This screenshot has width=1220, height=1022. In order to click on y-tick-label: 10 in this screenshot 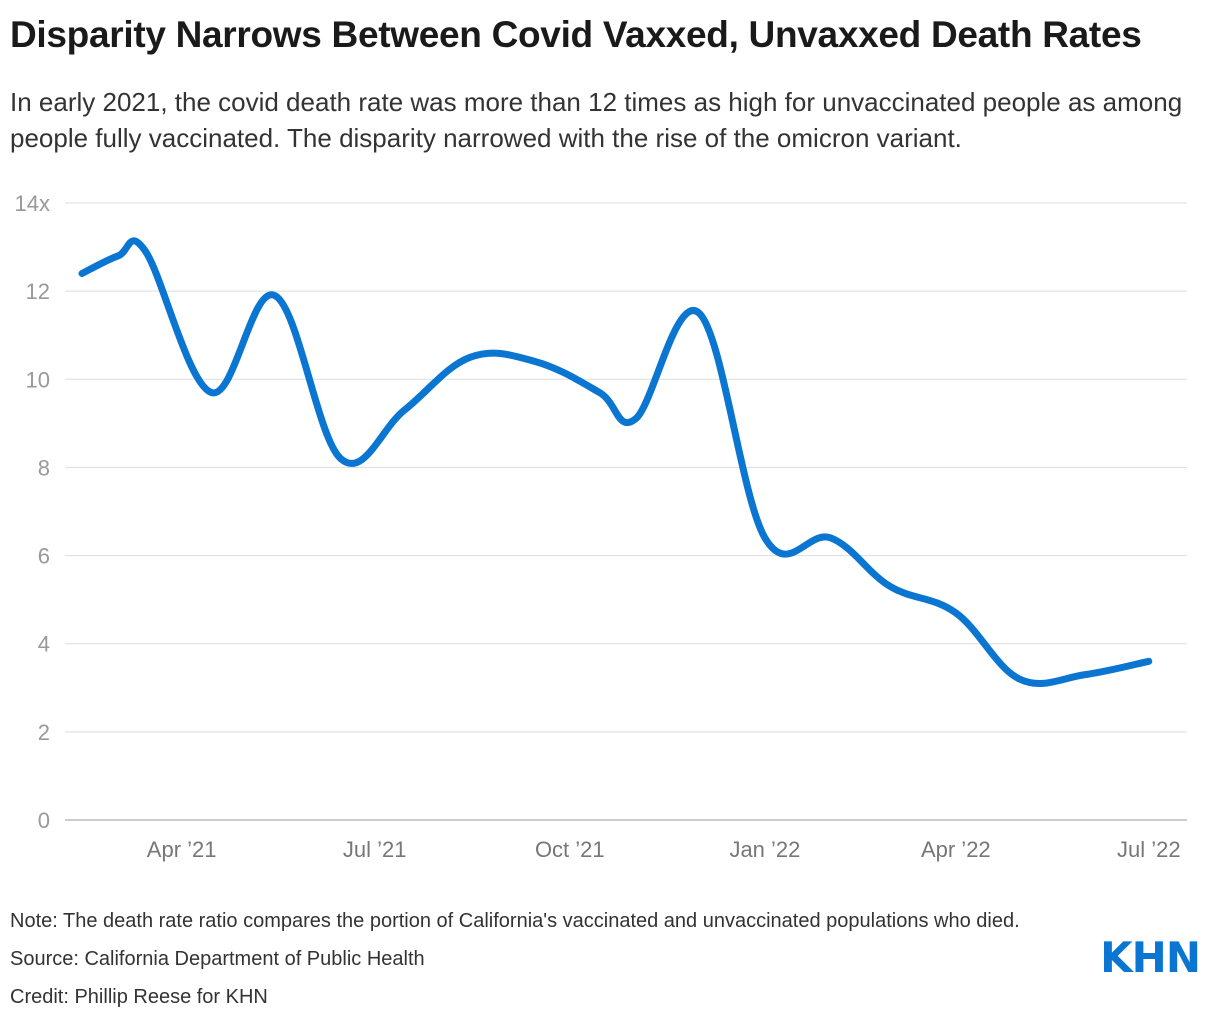, I will do `click(38, 379)`.